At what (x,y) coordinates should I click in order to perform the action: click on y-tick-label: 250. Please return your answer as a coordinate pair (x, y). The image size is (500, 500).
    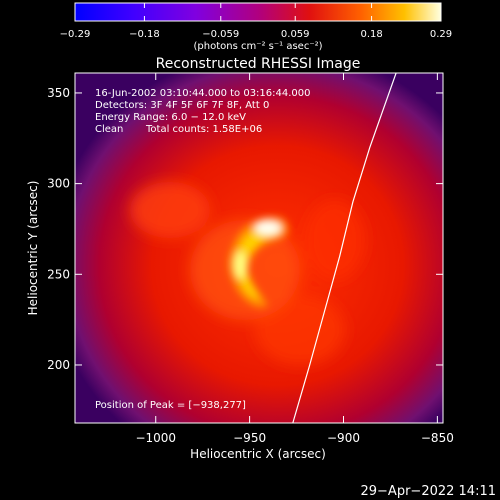
    Looking at the image, I should click on (58, 274).